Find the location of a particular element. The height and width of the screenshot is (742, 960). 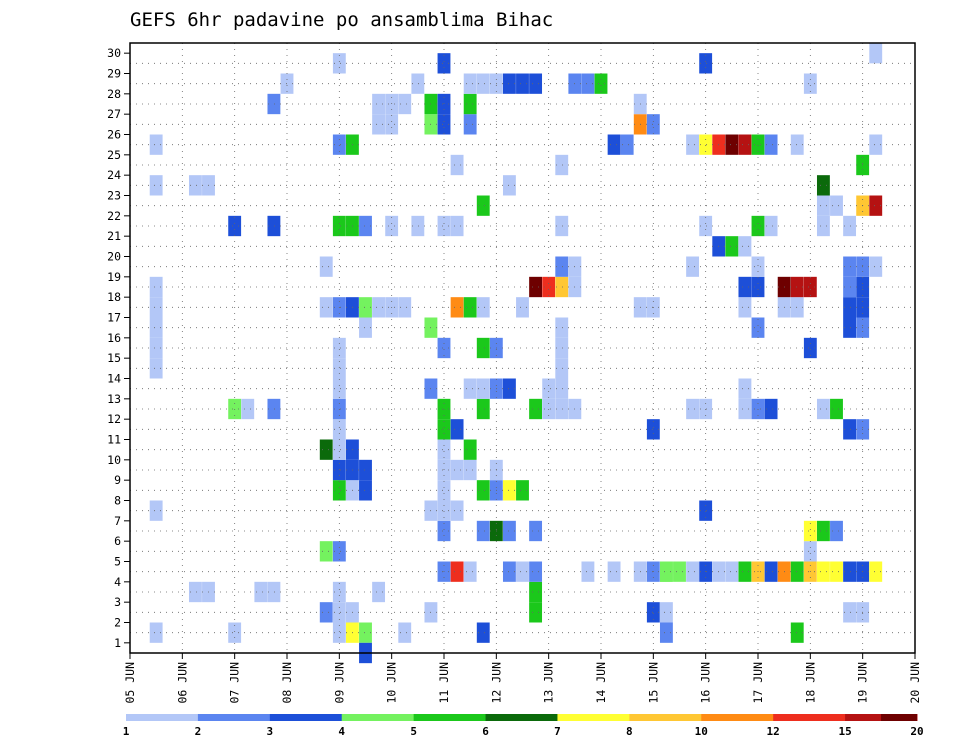

y-tick-label: 30 is located at coordinates (114, 53).